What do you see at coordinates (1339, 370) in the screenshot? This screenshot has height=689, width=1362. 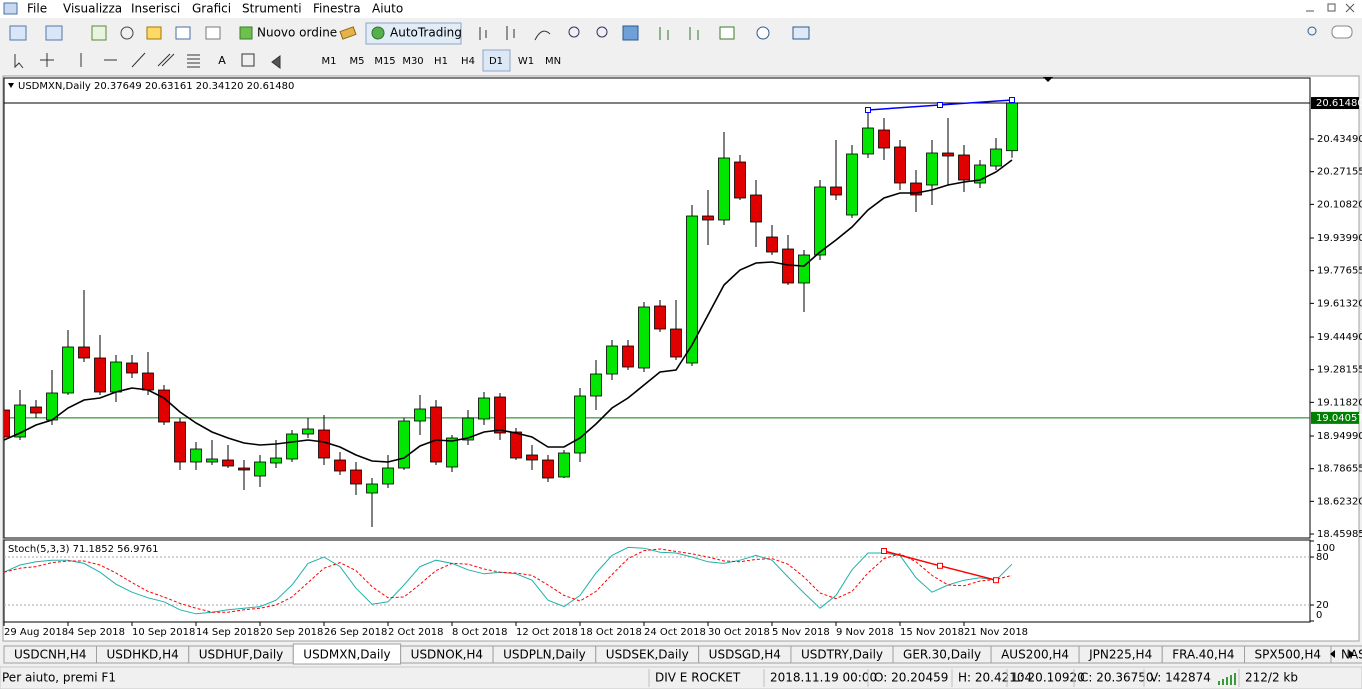 I see `y-tick-label: 19.28155` at bounding box center [1339, 370].